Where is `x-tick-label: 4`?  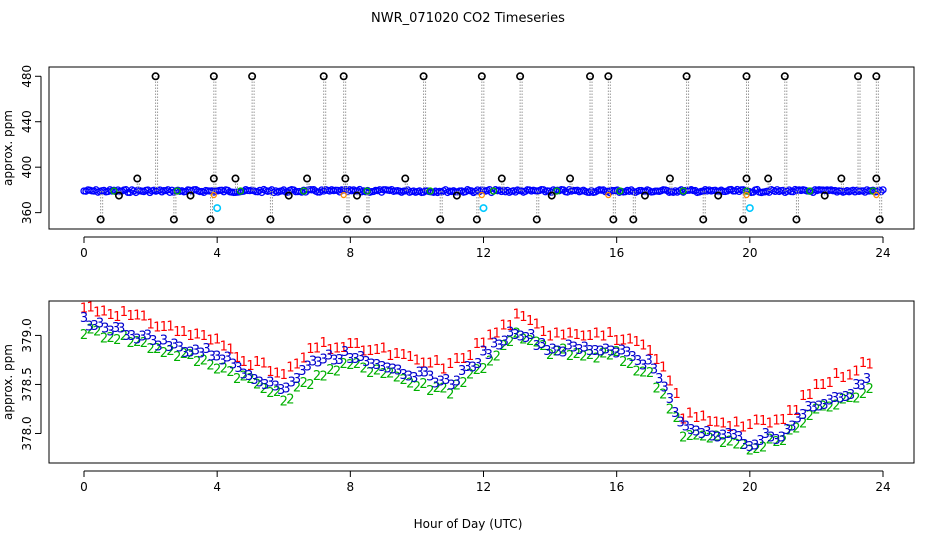 x-tick-label: 4 is located at coordinates (217, 253).